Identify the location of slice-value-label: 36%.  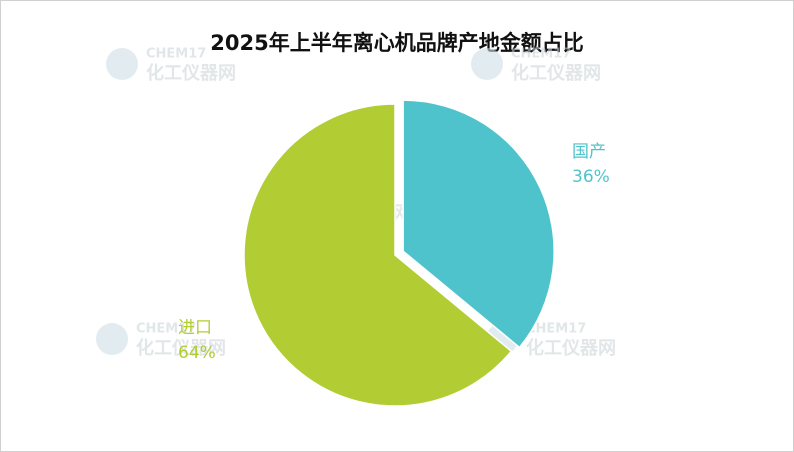
(591, 177).